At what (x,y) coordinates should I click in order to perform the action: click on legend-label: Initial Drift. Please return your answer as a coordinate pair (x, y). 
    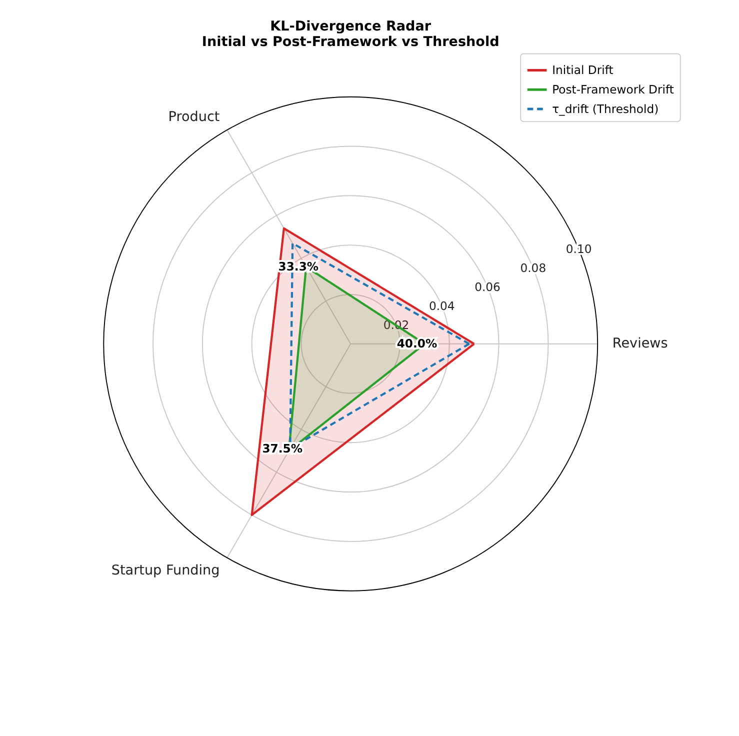
    Looking at the image, I should click on (583, 70).